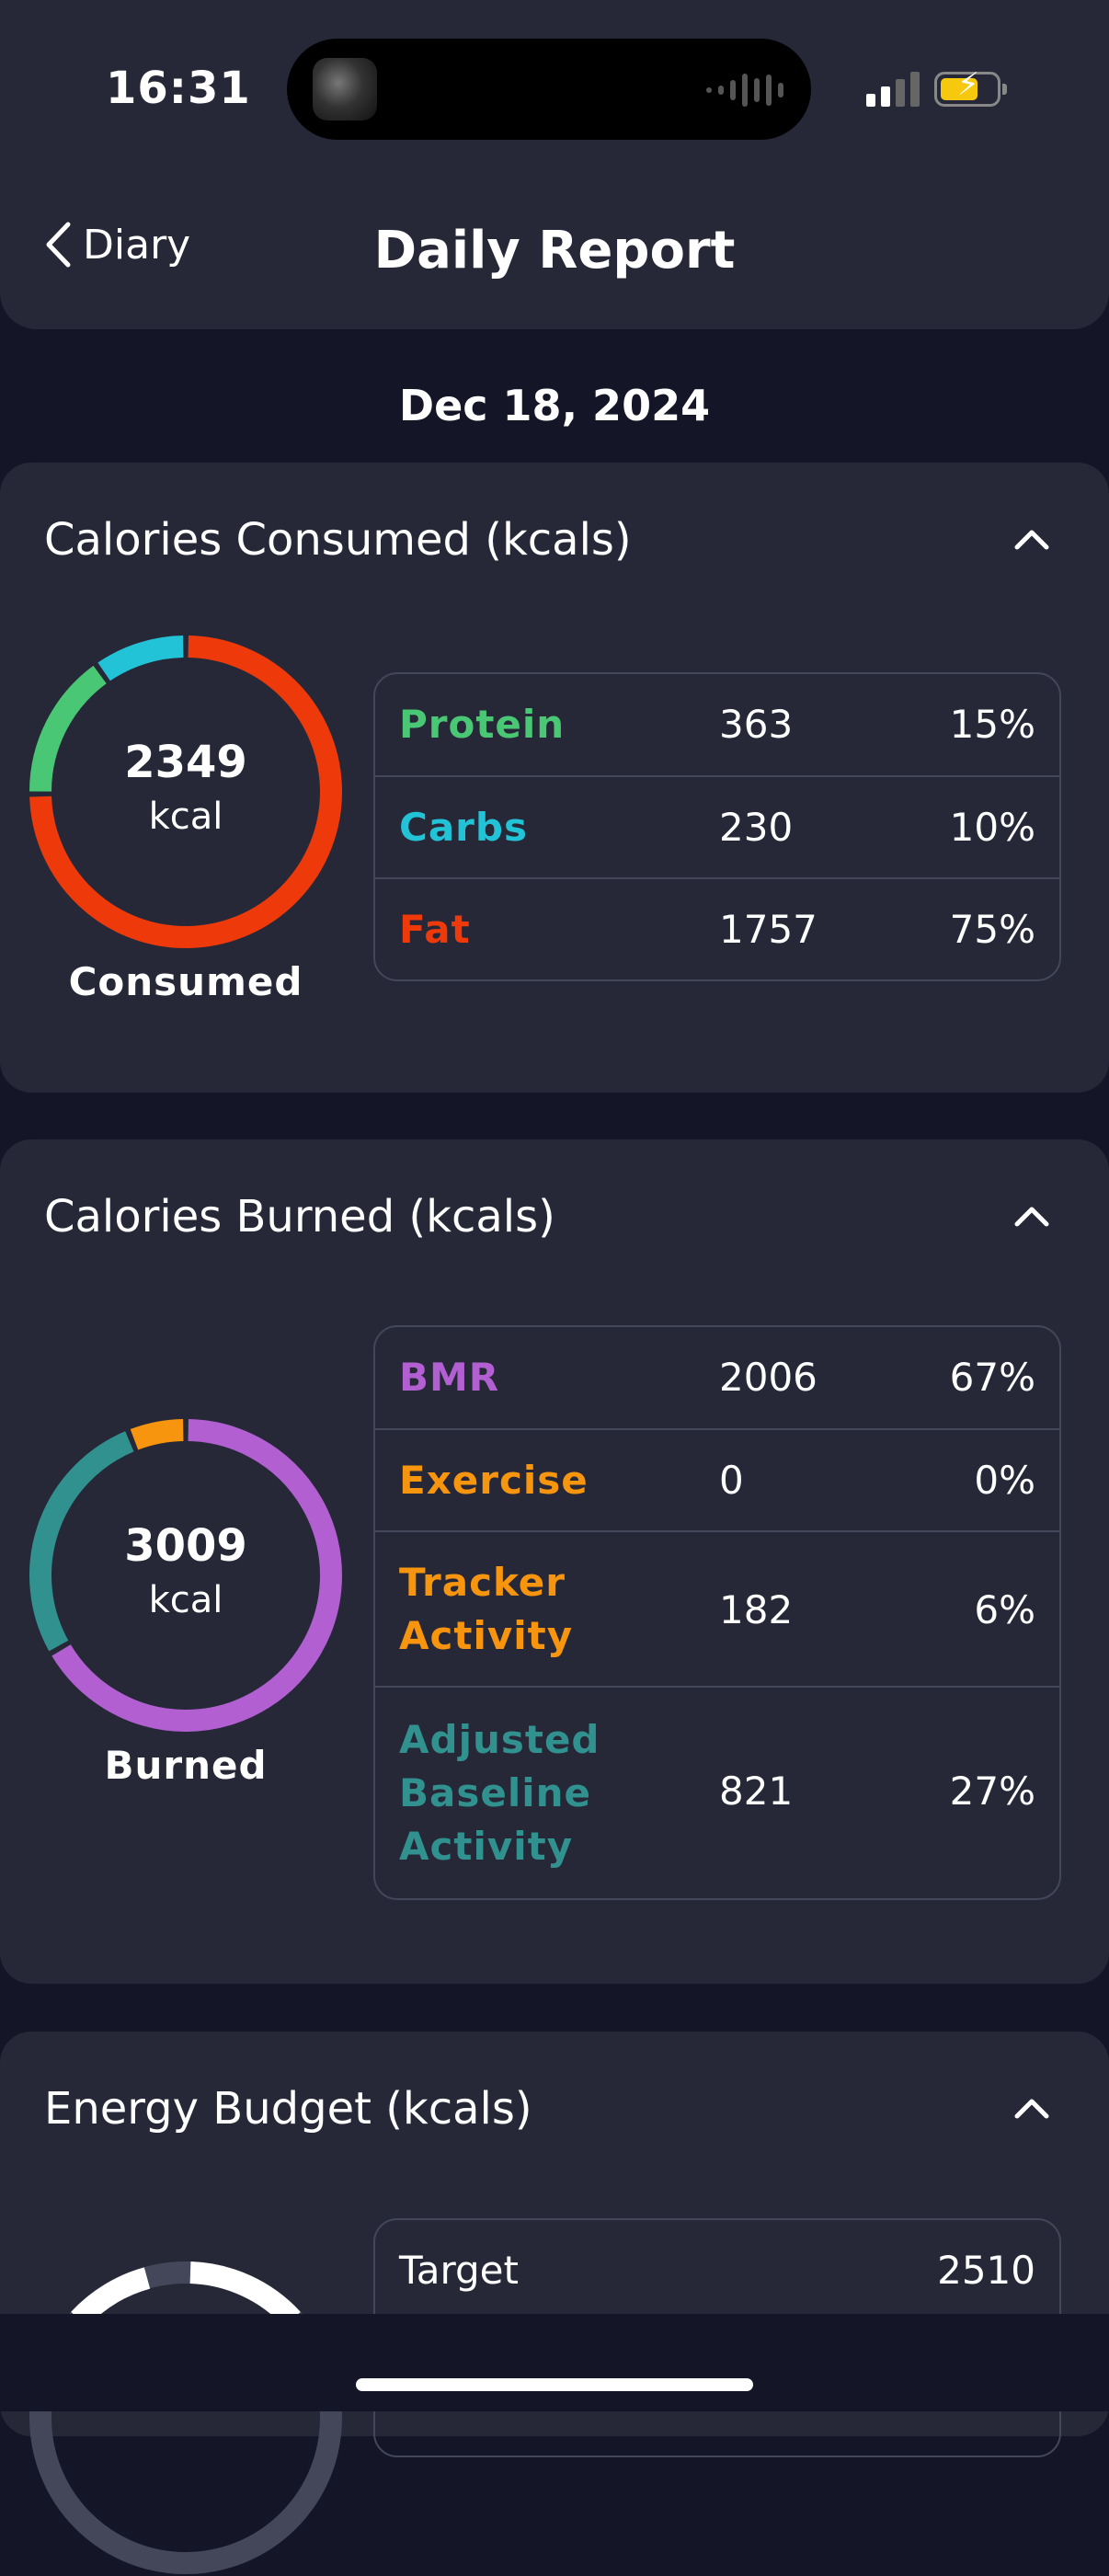  I want to click on burned-value: 182, so click(757, 1609).